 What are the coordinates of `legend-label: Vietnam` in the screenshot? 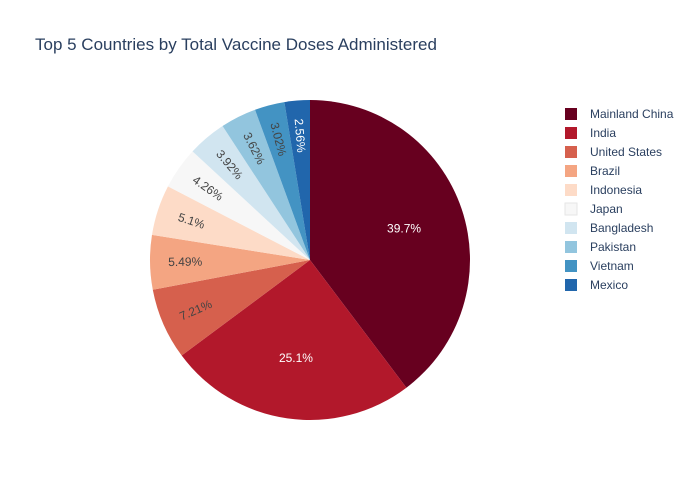 It's located at (612, 266).